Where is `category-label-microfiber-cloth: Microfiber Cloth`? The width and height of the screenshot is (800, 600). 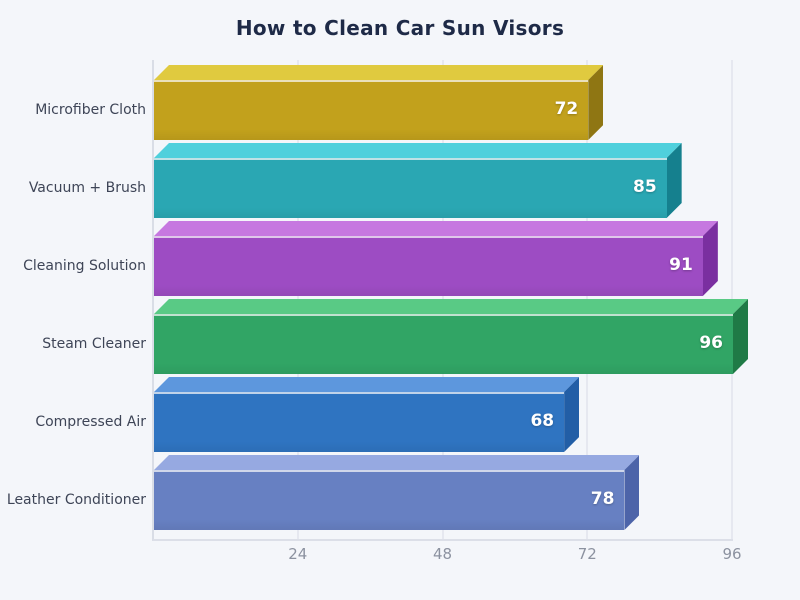
category-label-microfiber-cloth: Microfiber Cloth is located at coordinates (90, 110).